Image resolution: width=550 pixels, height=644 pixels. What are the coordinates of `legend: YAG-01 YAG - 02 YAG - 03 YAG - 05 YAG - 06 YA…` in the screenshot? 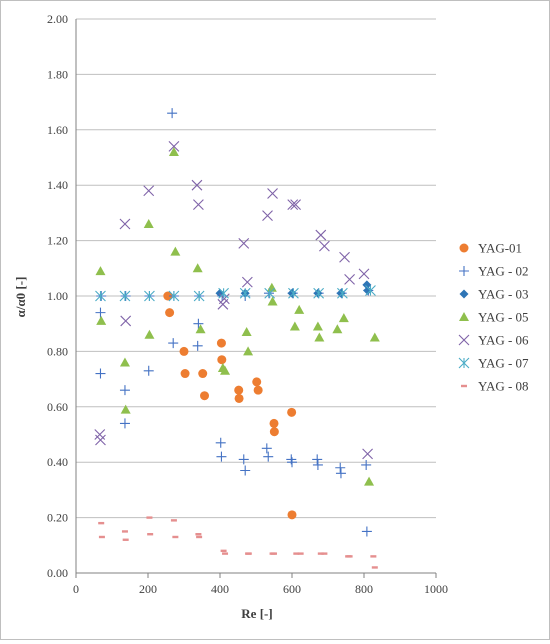 It's located at (493, 317).